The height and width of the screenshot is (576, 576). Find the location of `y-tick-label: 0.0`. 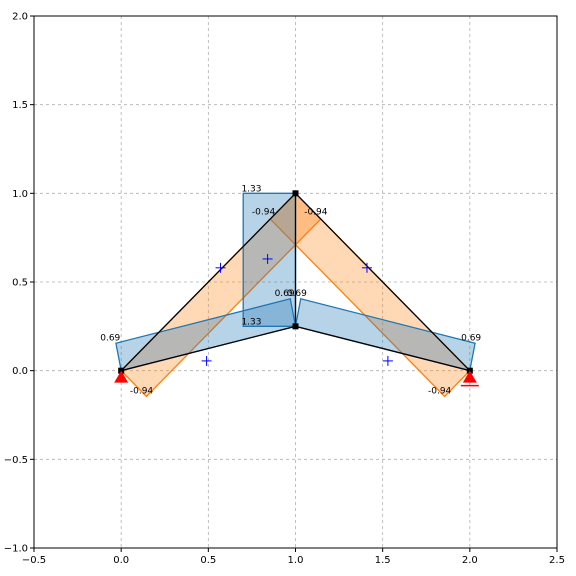

y-tick-label: 0.0 is located at coordinates (20, 371).